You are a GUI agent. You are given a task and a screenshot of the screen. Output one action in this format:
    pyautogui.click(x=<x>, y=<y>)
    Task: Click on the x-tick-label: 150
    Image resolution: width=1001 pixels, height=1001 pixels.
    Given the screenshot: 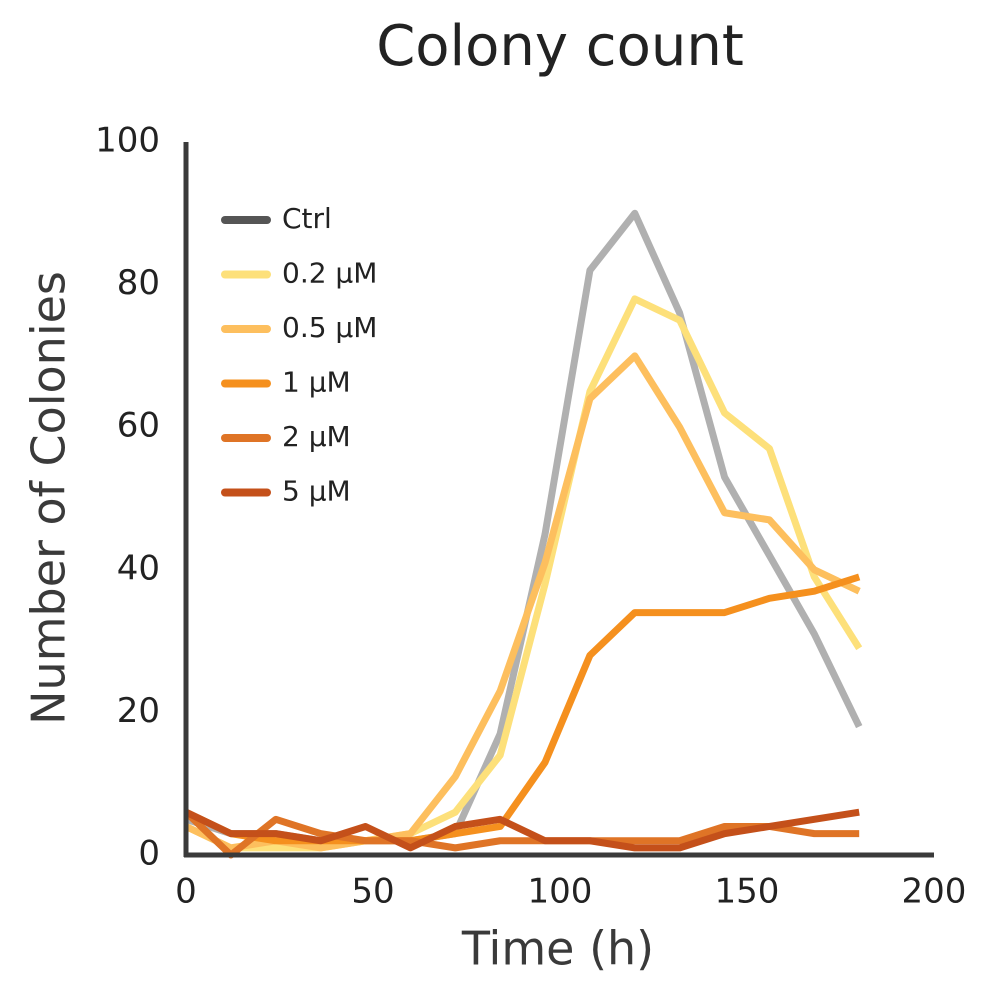 What is the action you would take?
    pyautogui.click(x=747, y=892)
    